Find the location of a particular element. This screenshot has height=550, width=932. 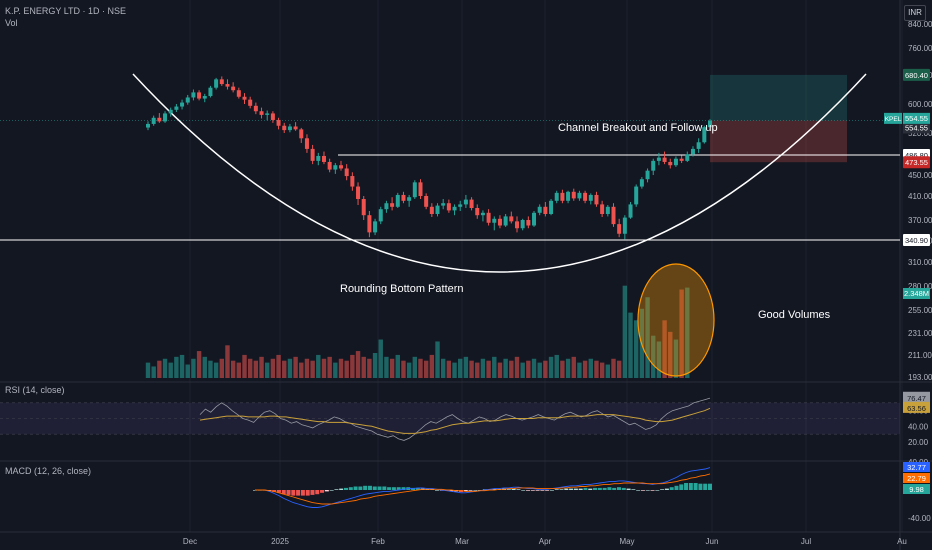

price-tick-7: 370.00 is located at coordinates (920, 220).